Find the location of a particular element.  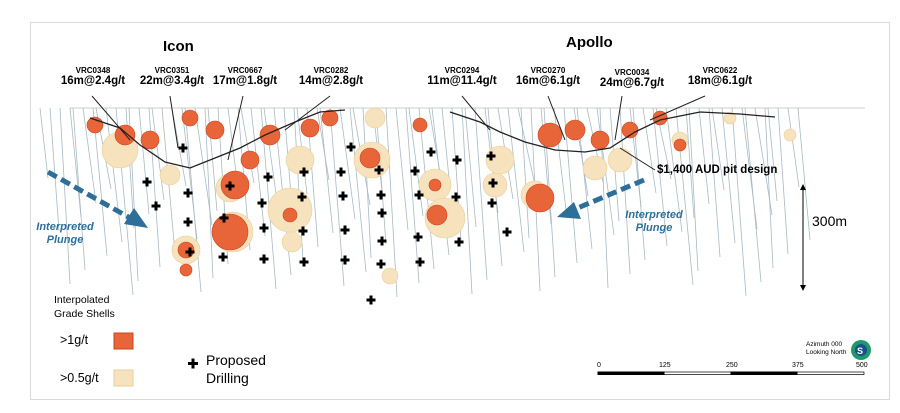

hole-id: VRC0348 is located at coordinates (93, 70).